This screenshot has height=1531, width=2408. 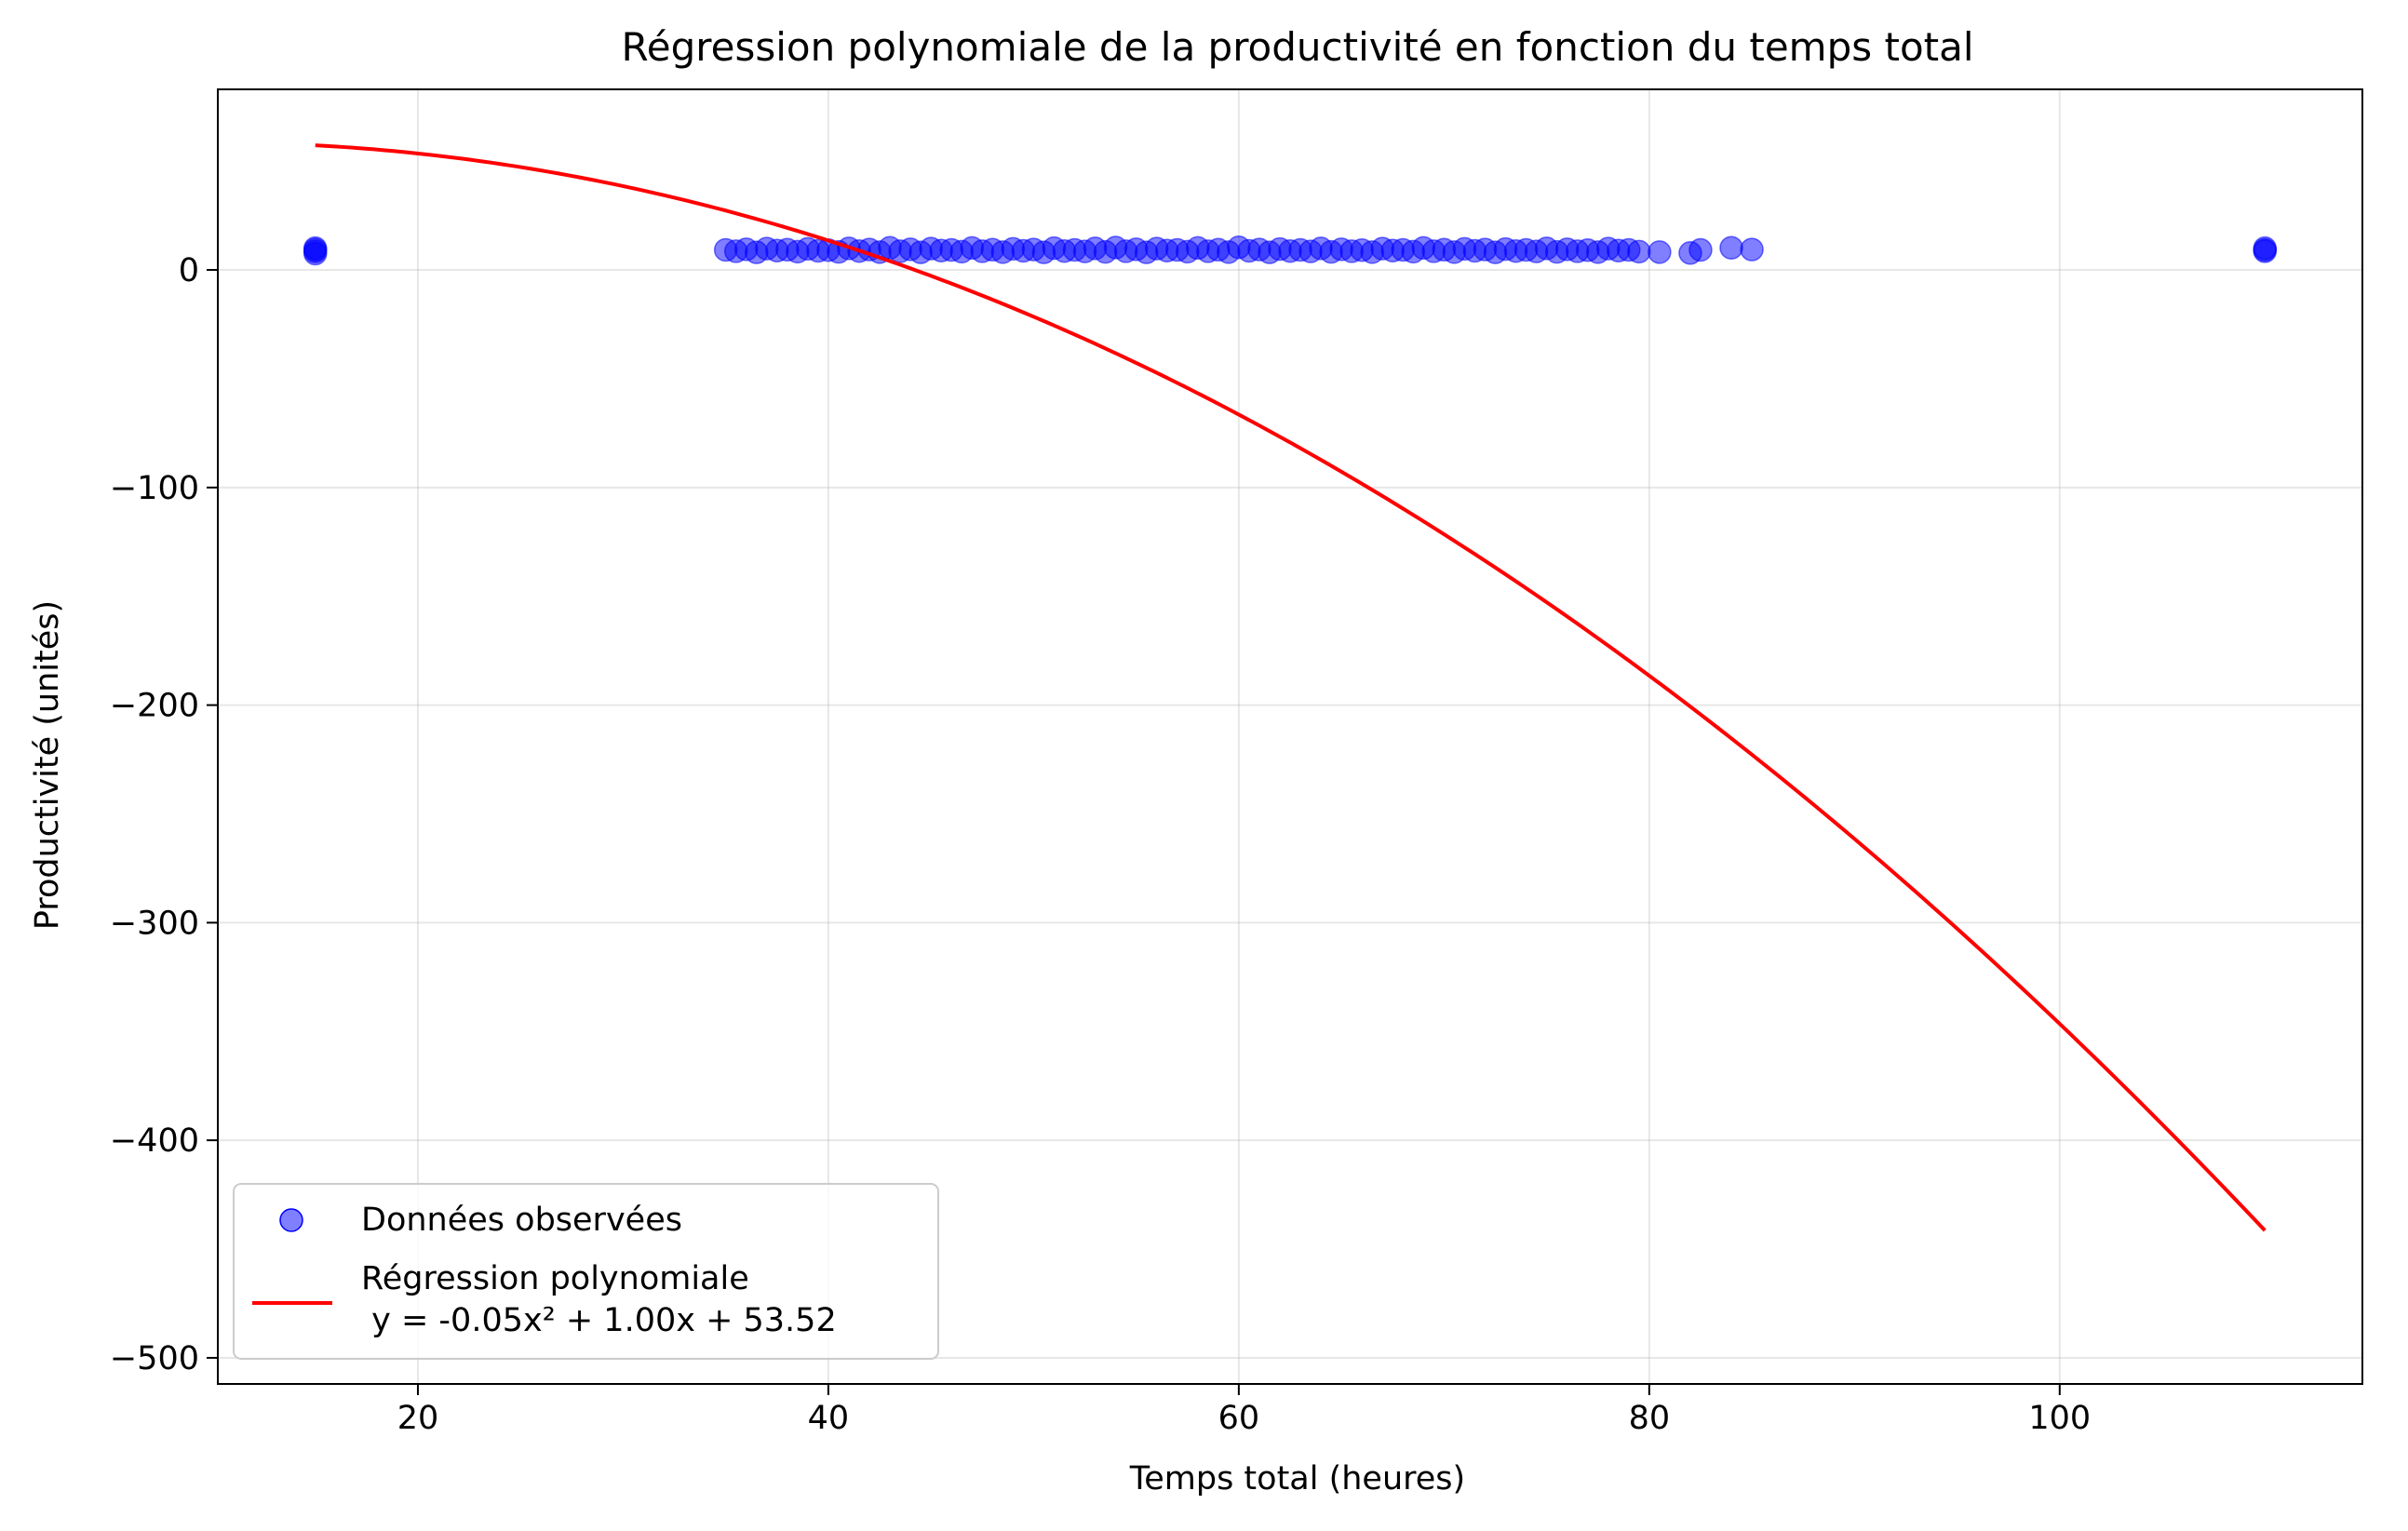 What do you see at coordinates (829, 1418) in the screenshot?
I see `x-tick-label: 40` at bounding box center [829, 1418].